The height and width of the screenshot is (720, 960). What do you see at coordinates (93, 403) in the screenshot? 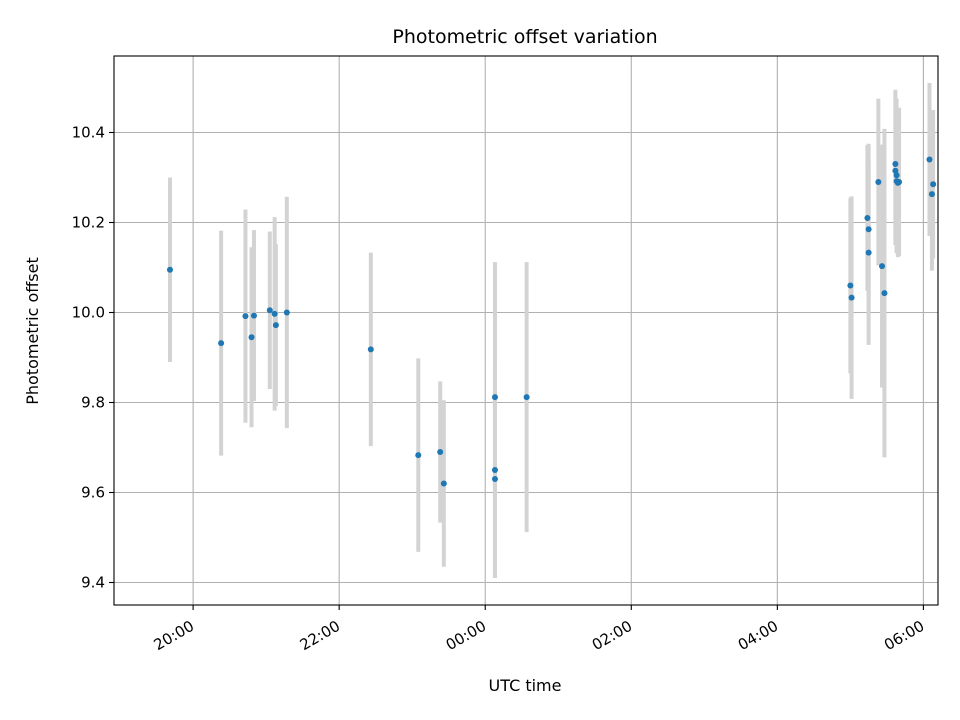
I see `y-tick-label: 9.8` at bounding box center [93, 403].